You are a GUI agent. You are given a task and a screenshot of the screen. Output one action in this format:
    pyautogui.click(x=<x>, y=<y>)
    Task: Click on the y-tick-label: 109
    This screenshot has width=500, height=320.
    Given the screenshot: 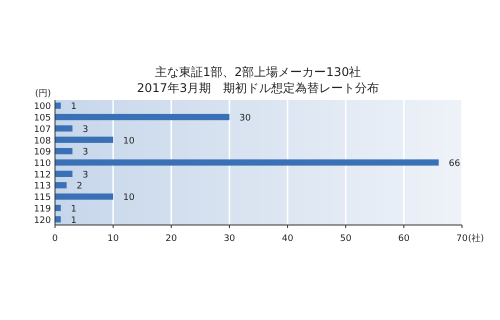 What is the action you would take?
    pyautogui.click(x=43, y=153)
    